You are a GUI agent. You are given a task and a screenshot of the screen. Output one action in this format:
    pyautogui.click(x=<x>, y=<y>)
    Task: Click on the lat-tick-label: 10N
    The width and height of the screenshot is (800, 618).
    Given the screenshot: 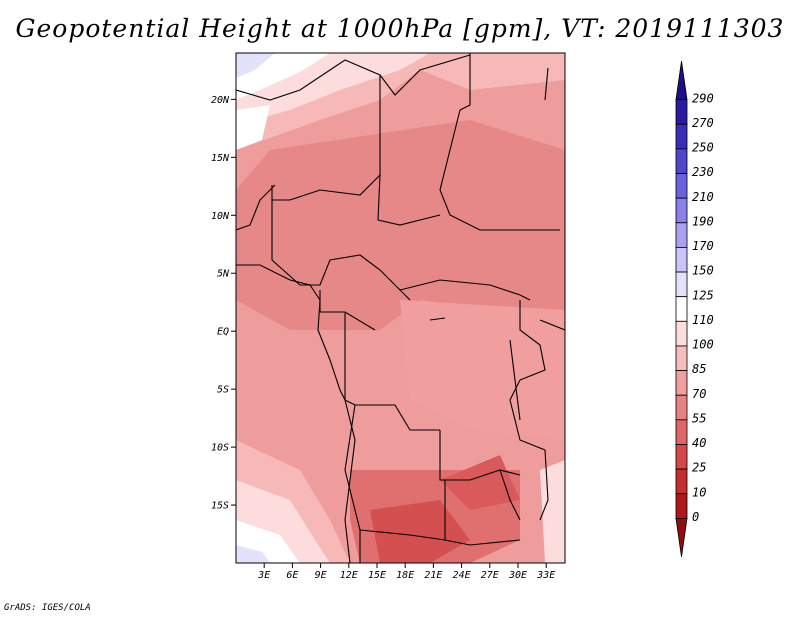 What is the action you would take?
    pyautogui.click(x=220, y=216)
    